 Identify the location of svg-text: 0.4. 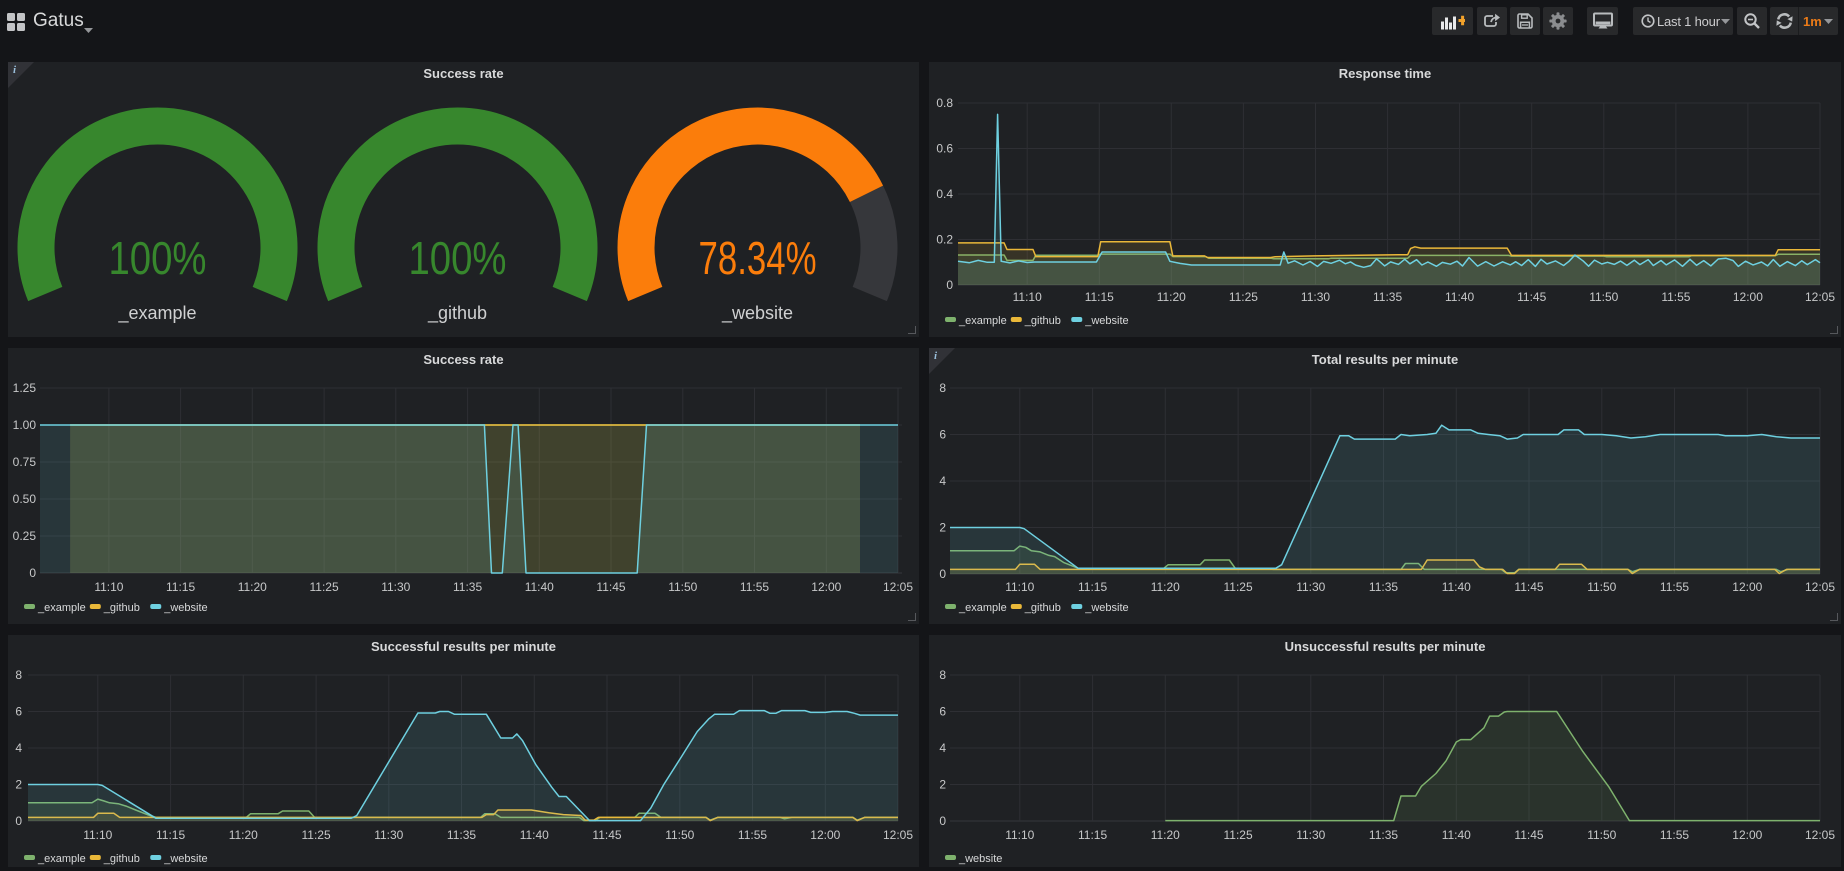
(944, 194).